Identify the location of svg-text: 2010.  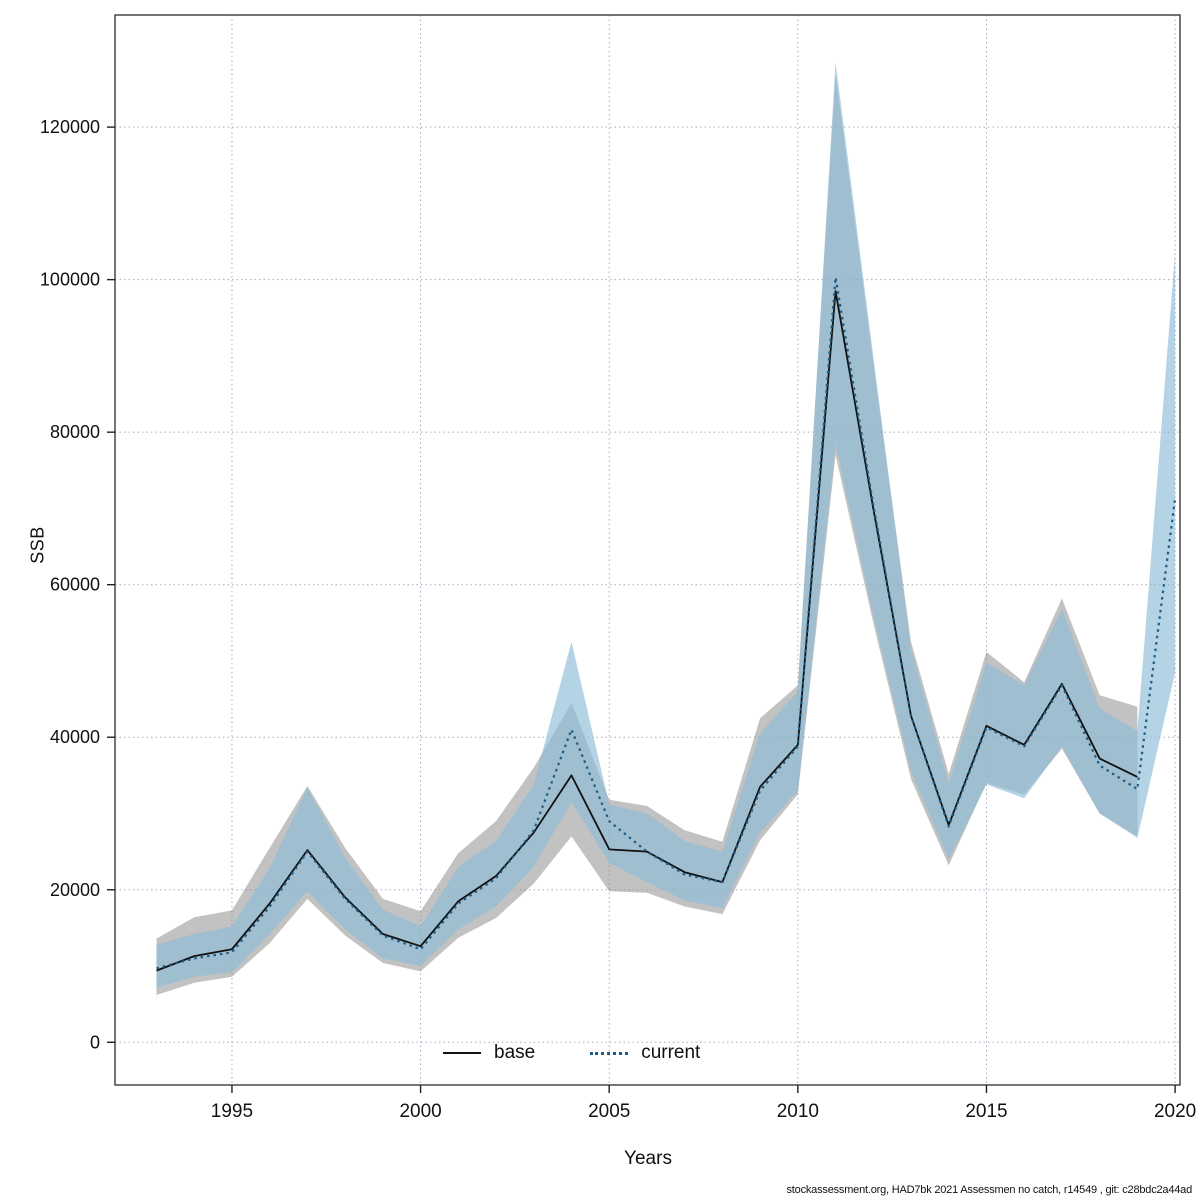
(798, 1111).